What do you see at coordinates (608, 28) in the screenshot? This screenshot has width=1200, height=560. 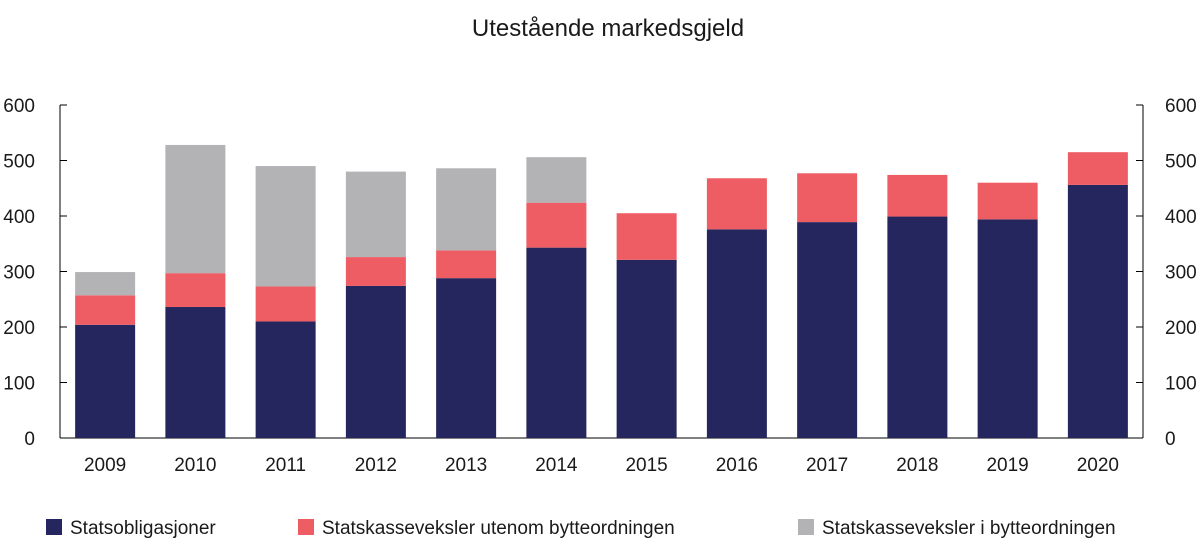 I see `chart-title: Utestående markedsgjeld` at bounding box center [608, 28].